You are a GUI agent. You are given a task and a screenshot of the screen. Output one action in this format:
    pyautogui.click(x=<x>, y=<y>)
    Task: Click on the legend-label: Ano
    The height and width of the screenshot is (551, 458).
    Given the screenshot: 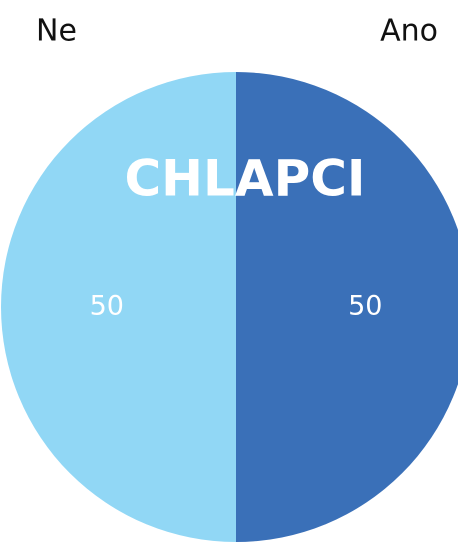 What is the action you would take?
    pyautogui.click(x=409, y=31)
    